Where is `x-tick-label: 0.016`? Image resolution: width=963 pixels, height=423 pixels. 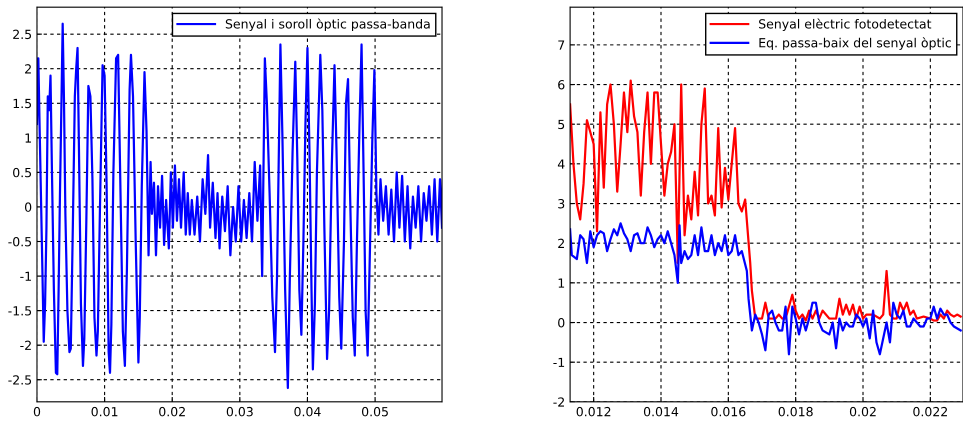 x-tick-label: 0.016 is located at coordinates (728, 411).